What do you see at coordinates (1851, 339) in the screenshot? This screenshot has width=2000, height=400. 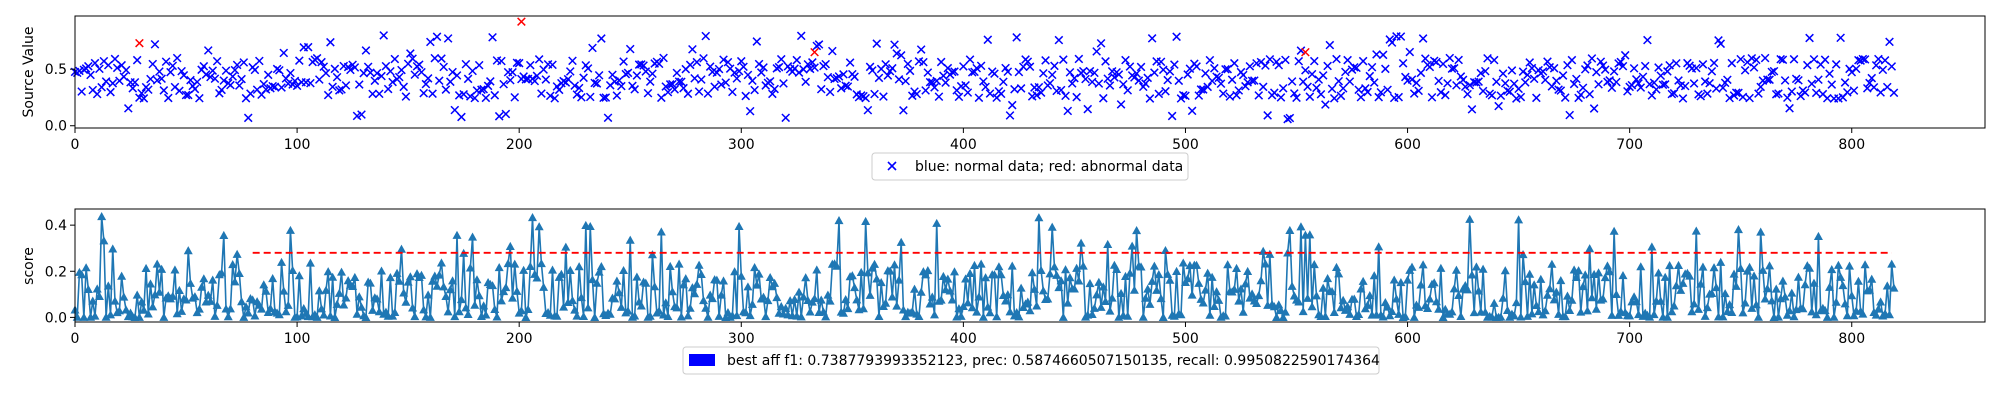 I see `x-tick-label: 800` at bounding box center [1851, 339].